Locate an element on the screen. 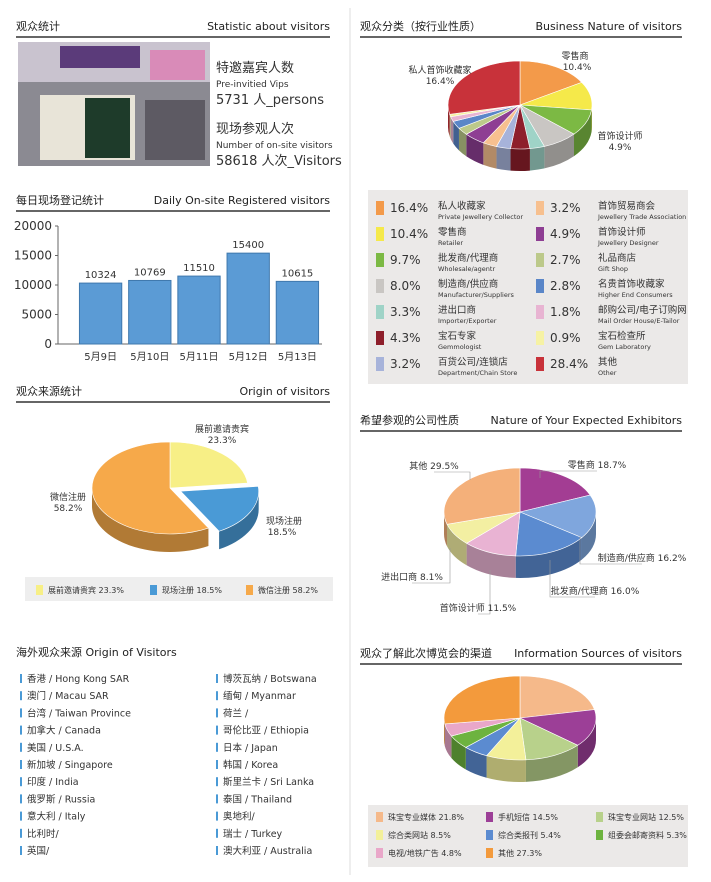 This screenshot has width=711, height=882. legend-label-en: Jewellery Trade Association is located at coordinates (641, 217).